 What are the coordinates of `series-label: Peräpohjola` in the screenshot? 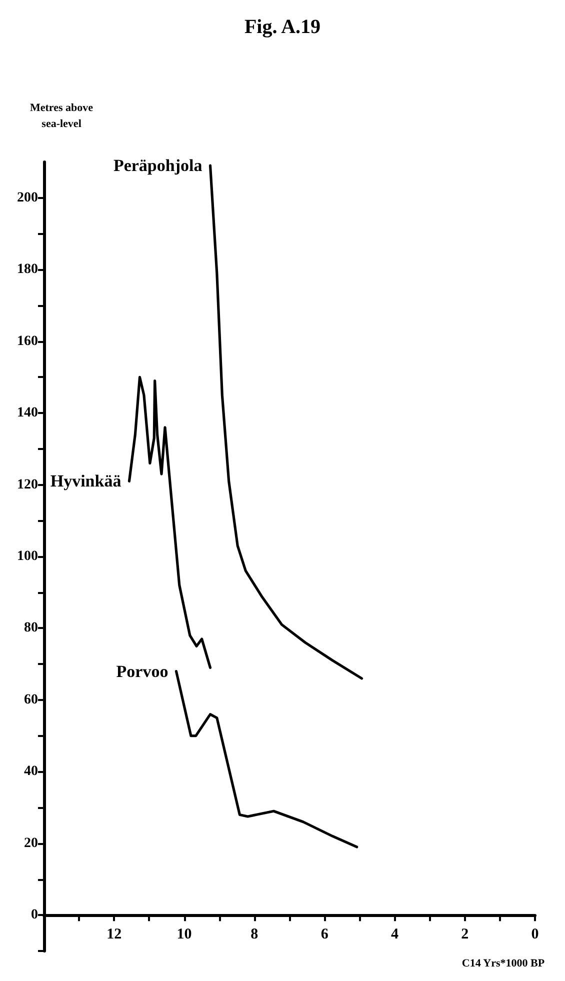 It's located at (158, 166).